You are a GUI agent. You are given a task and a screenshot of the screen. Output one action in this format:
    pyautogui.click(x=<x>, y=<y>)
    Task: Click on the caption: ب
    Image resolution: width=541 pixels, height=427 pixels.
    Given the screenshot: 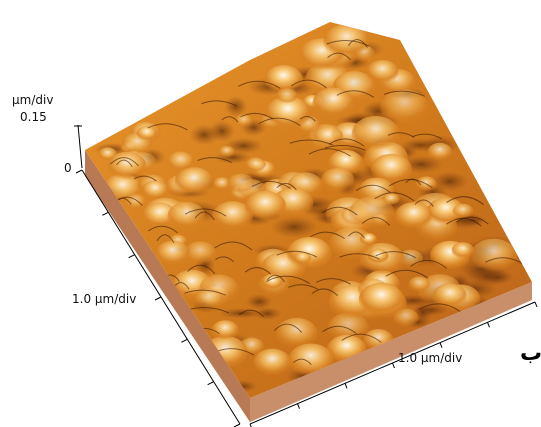 What is the action you would take?
    pyautogui.click(x=530, y=353)
    